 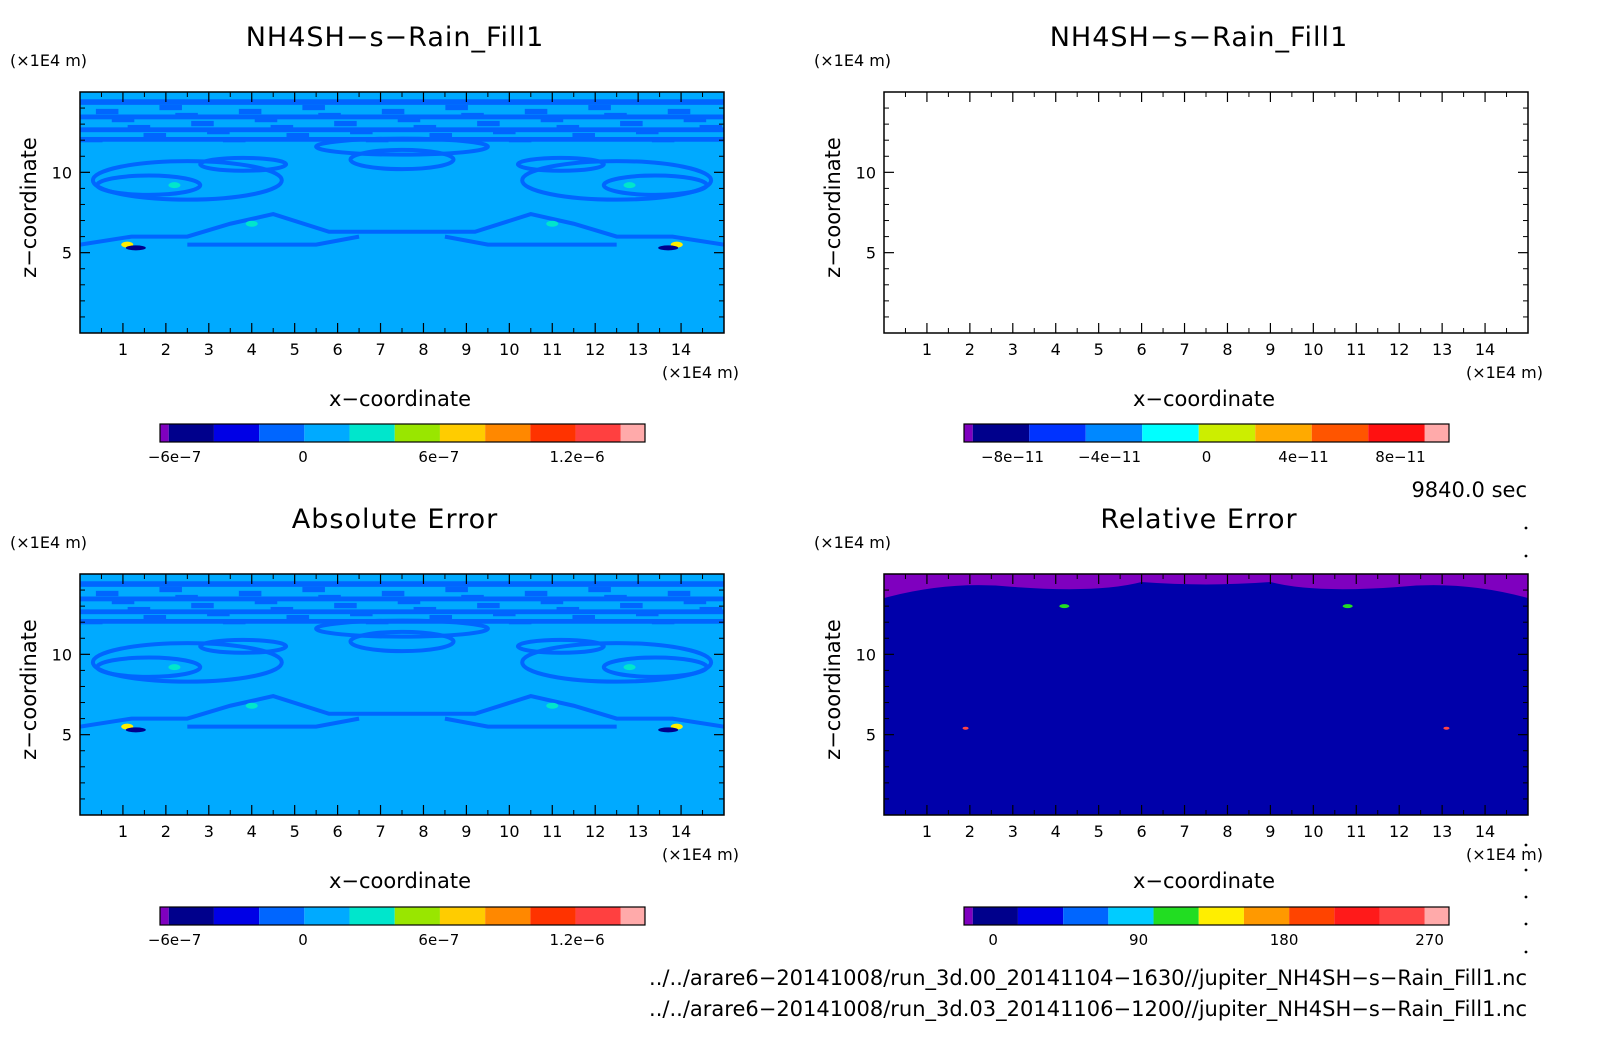 I want to click on x-tick-label: 14, so click(x=681, y=831).